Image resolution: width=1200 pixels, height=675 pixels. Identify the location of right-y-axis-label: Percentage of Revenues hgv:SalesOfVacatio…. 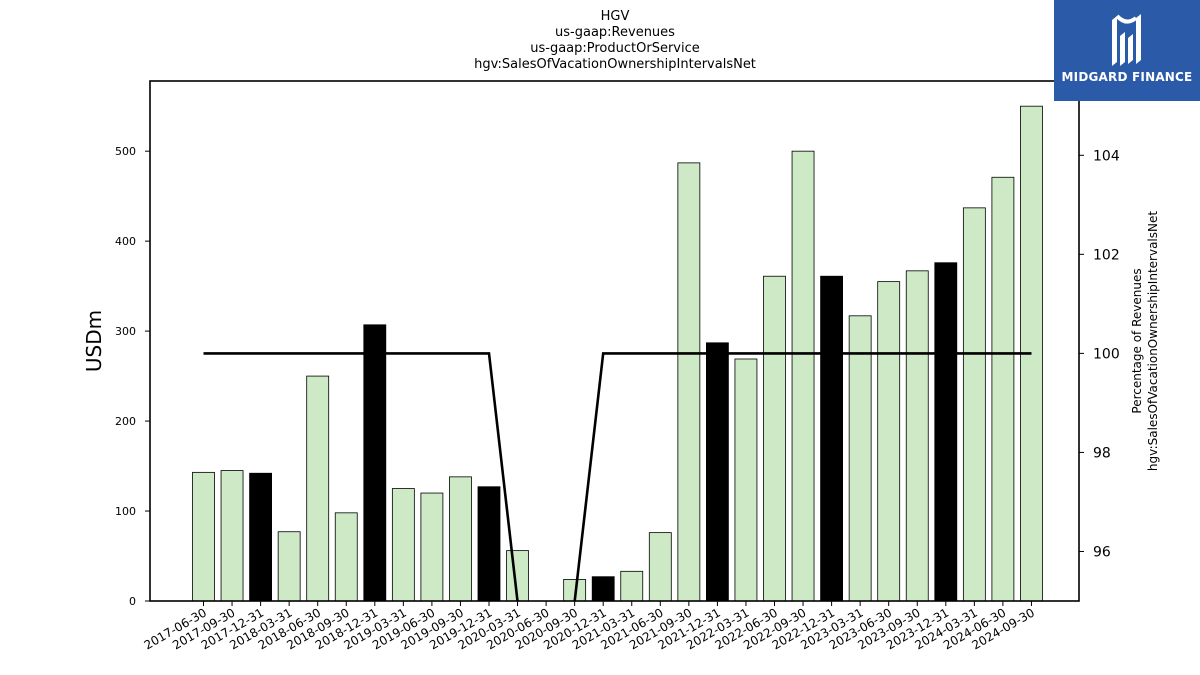
(1145, 341).